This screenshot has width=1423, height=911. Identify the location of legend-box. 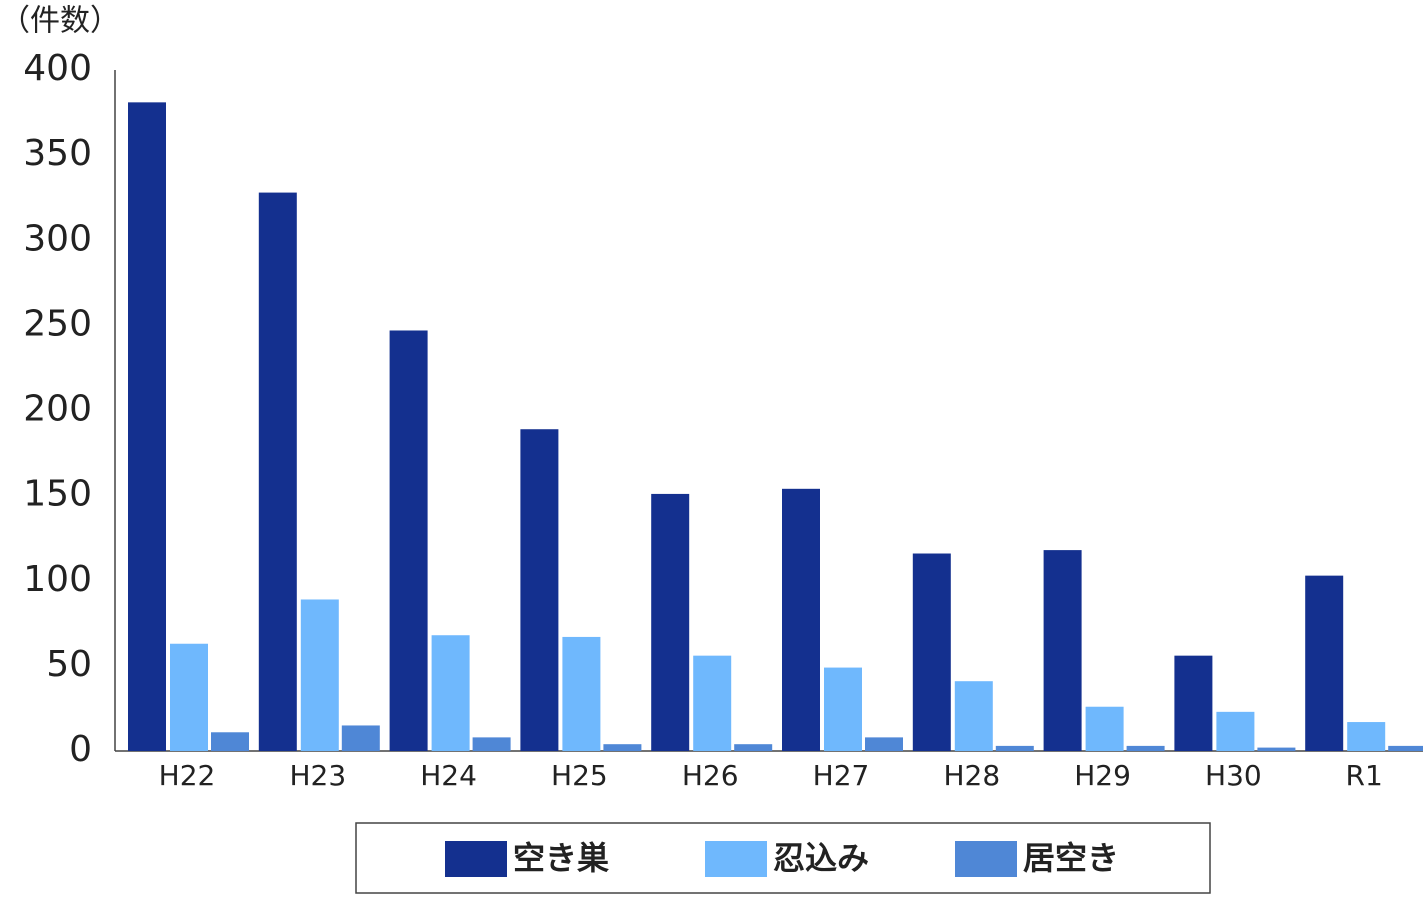
(783, 858).